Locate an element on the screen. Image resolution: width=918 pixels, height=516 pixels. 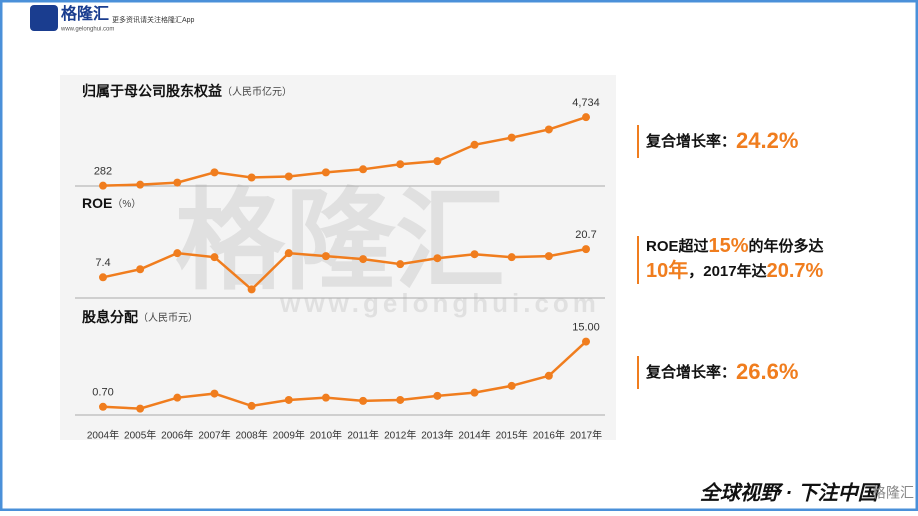
chart-title: ROE（%） is located at coordinates (111, 203).